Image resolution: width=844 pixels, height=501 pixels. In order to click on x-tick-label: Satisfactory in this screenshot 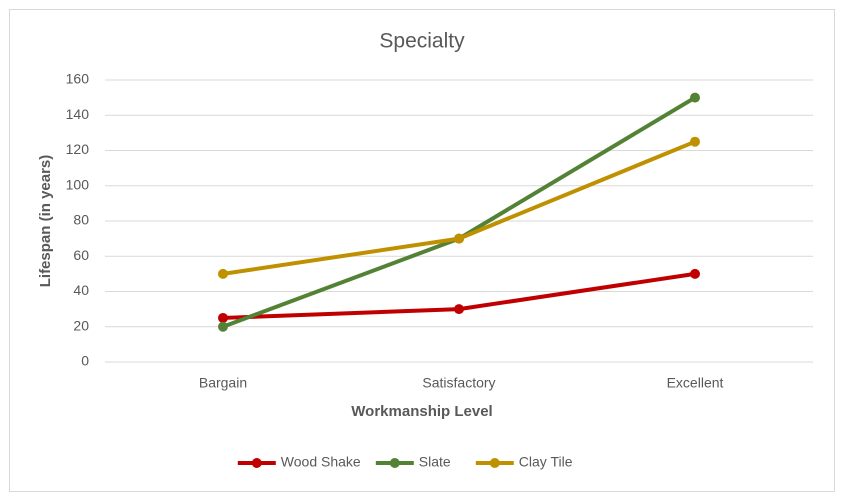, I will do `click(458, 383)`.